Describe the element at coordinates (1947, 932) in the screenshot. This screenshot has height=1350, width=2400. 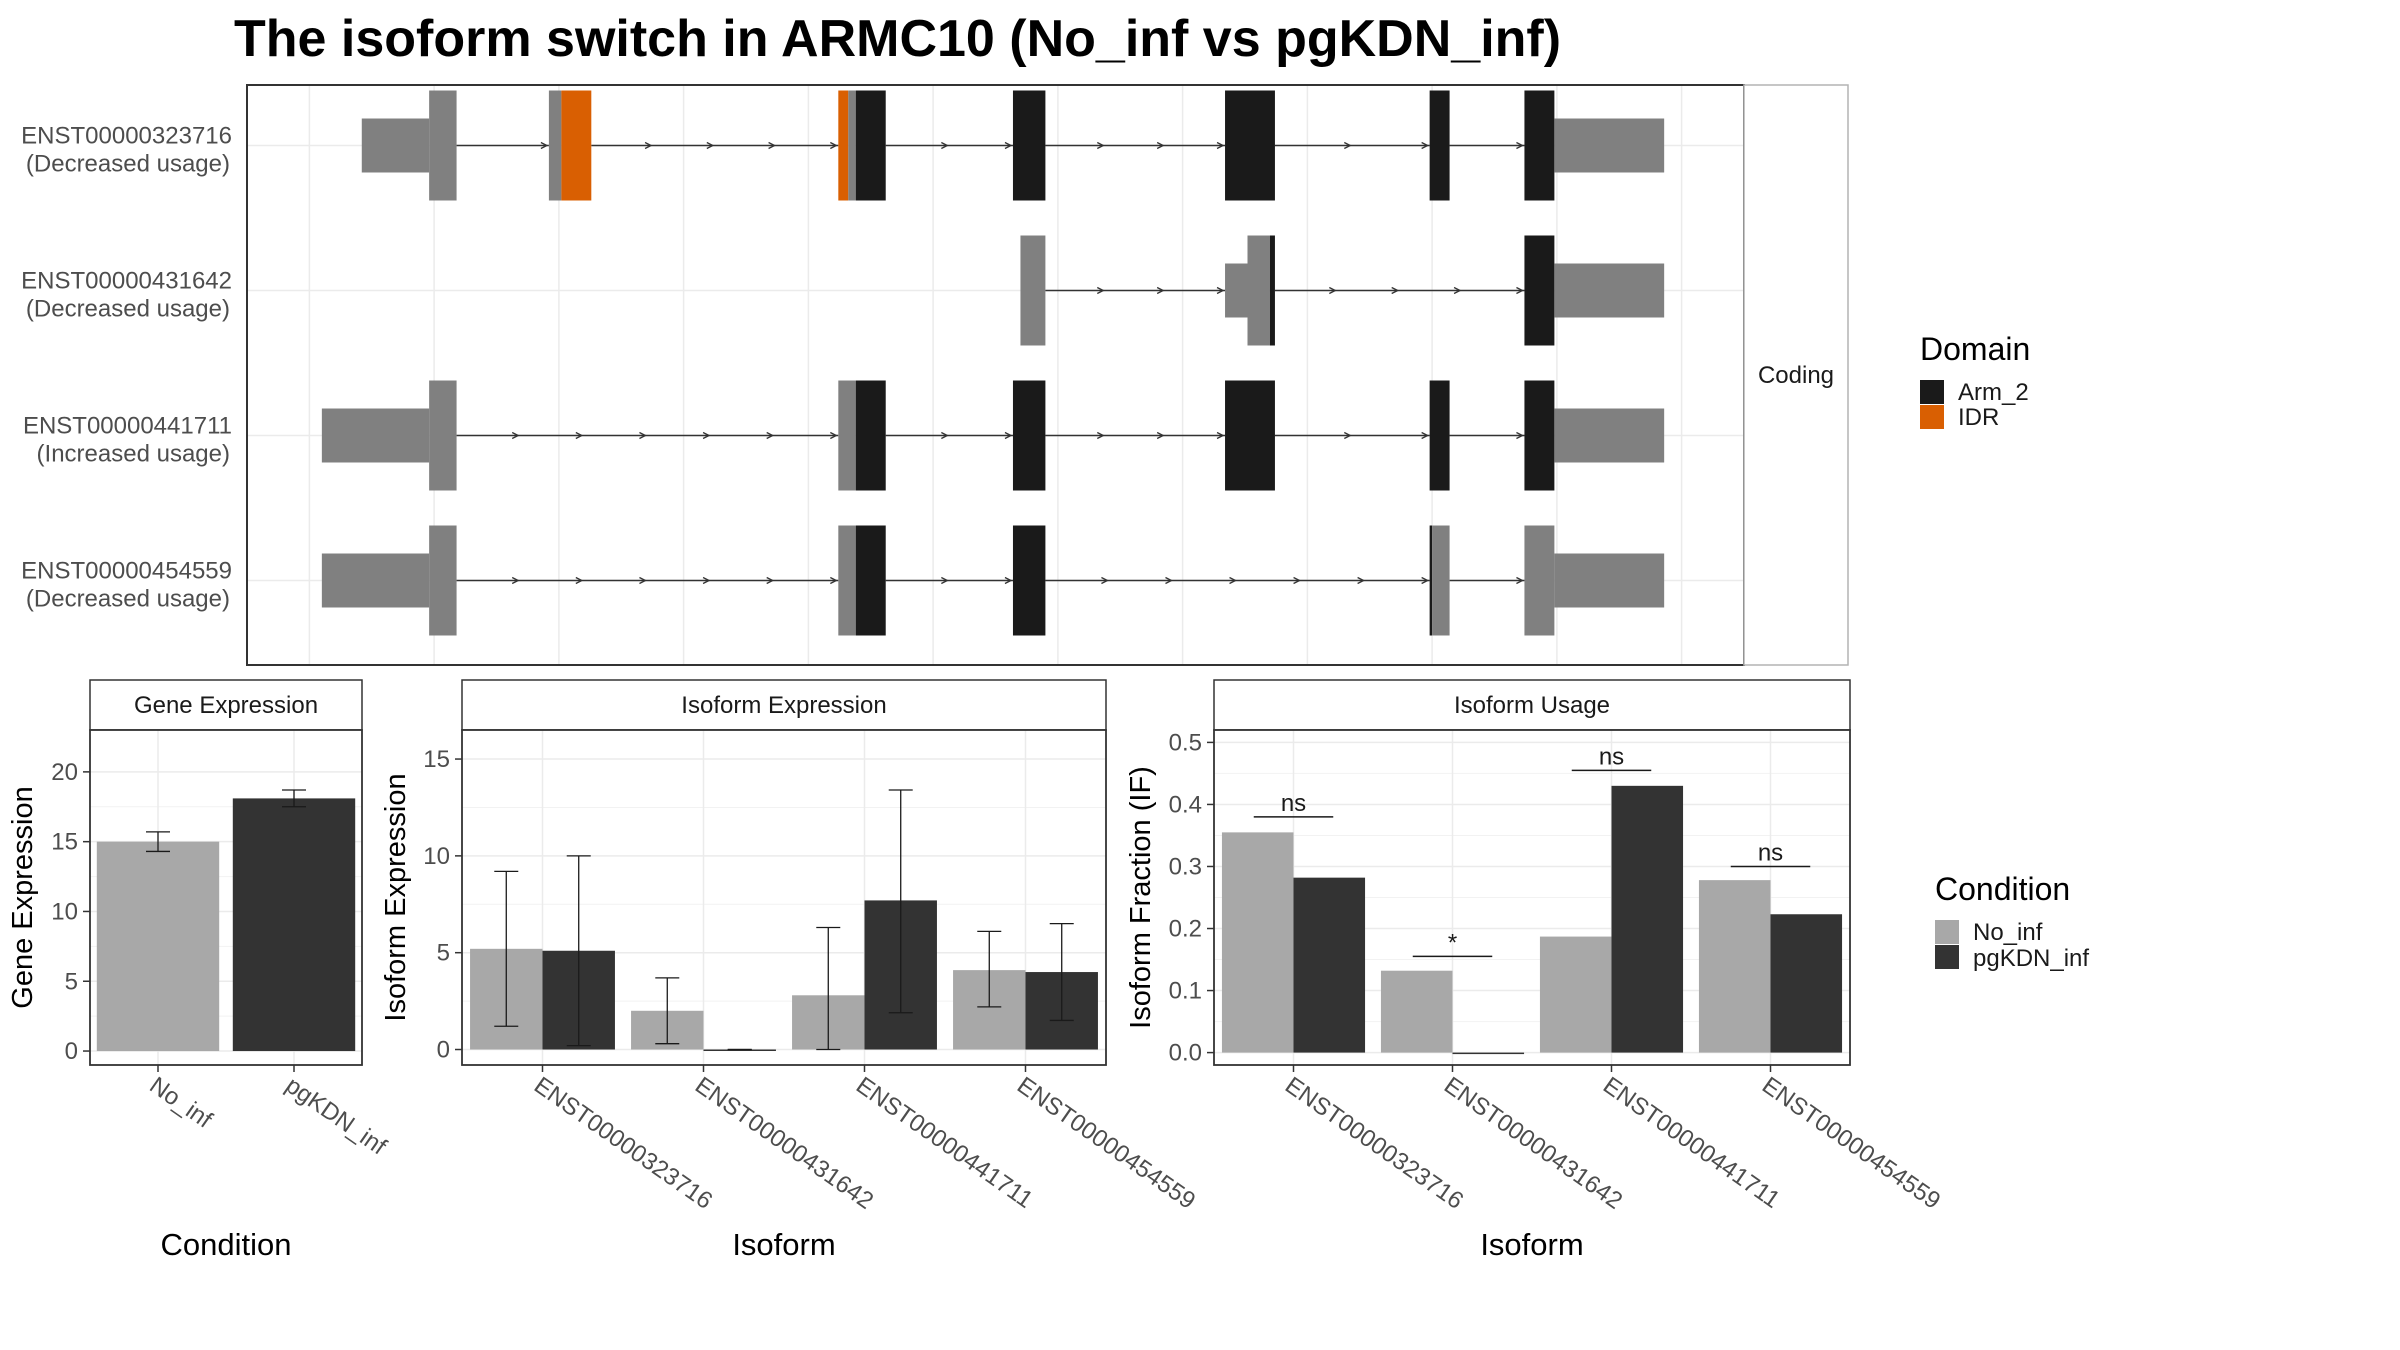
I see `legend-key-no-inf` at that location.